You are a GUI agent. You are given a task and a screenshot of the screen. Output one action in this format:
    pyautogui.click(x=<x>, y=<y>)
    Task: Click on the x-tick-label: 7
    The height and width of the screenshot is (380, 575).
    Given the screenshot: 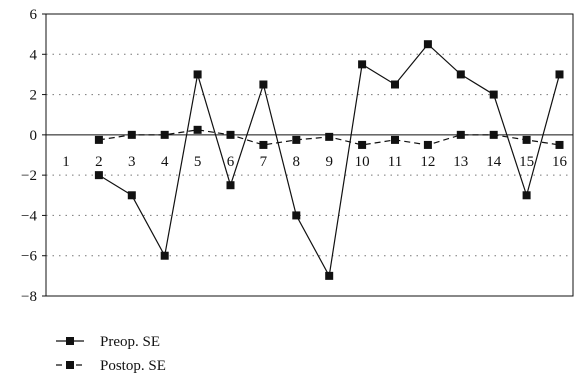 What is the action you would take?
    pyautogui.click(x=264, y=162)
    